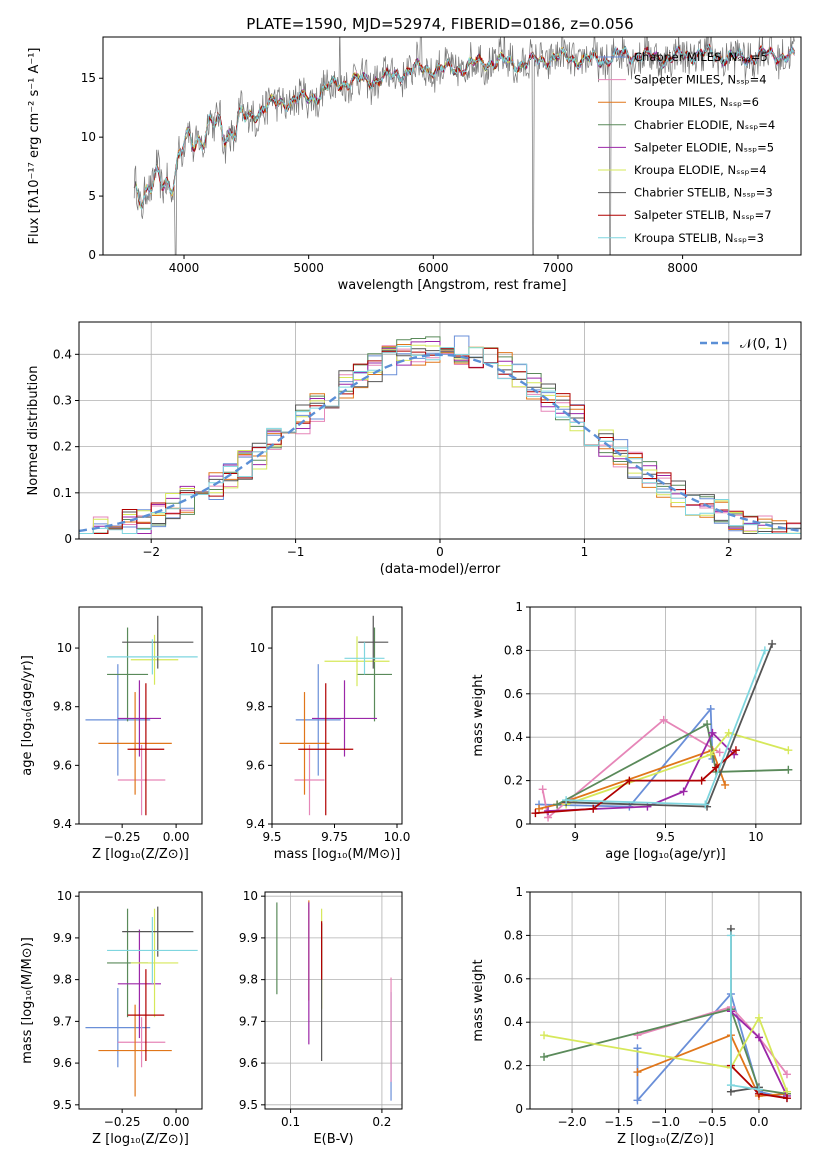  What do you see at coordinates (700, 80) in the screenshot?
I see `legend-label: Salpeter MILES, Nₛₛₚ=4` at bounding box center [700, 80].